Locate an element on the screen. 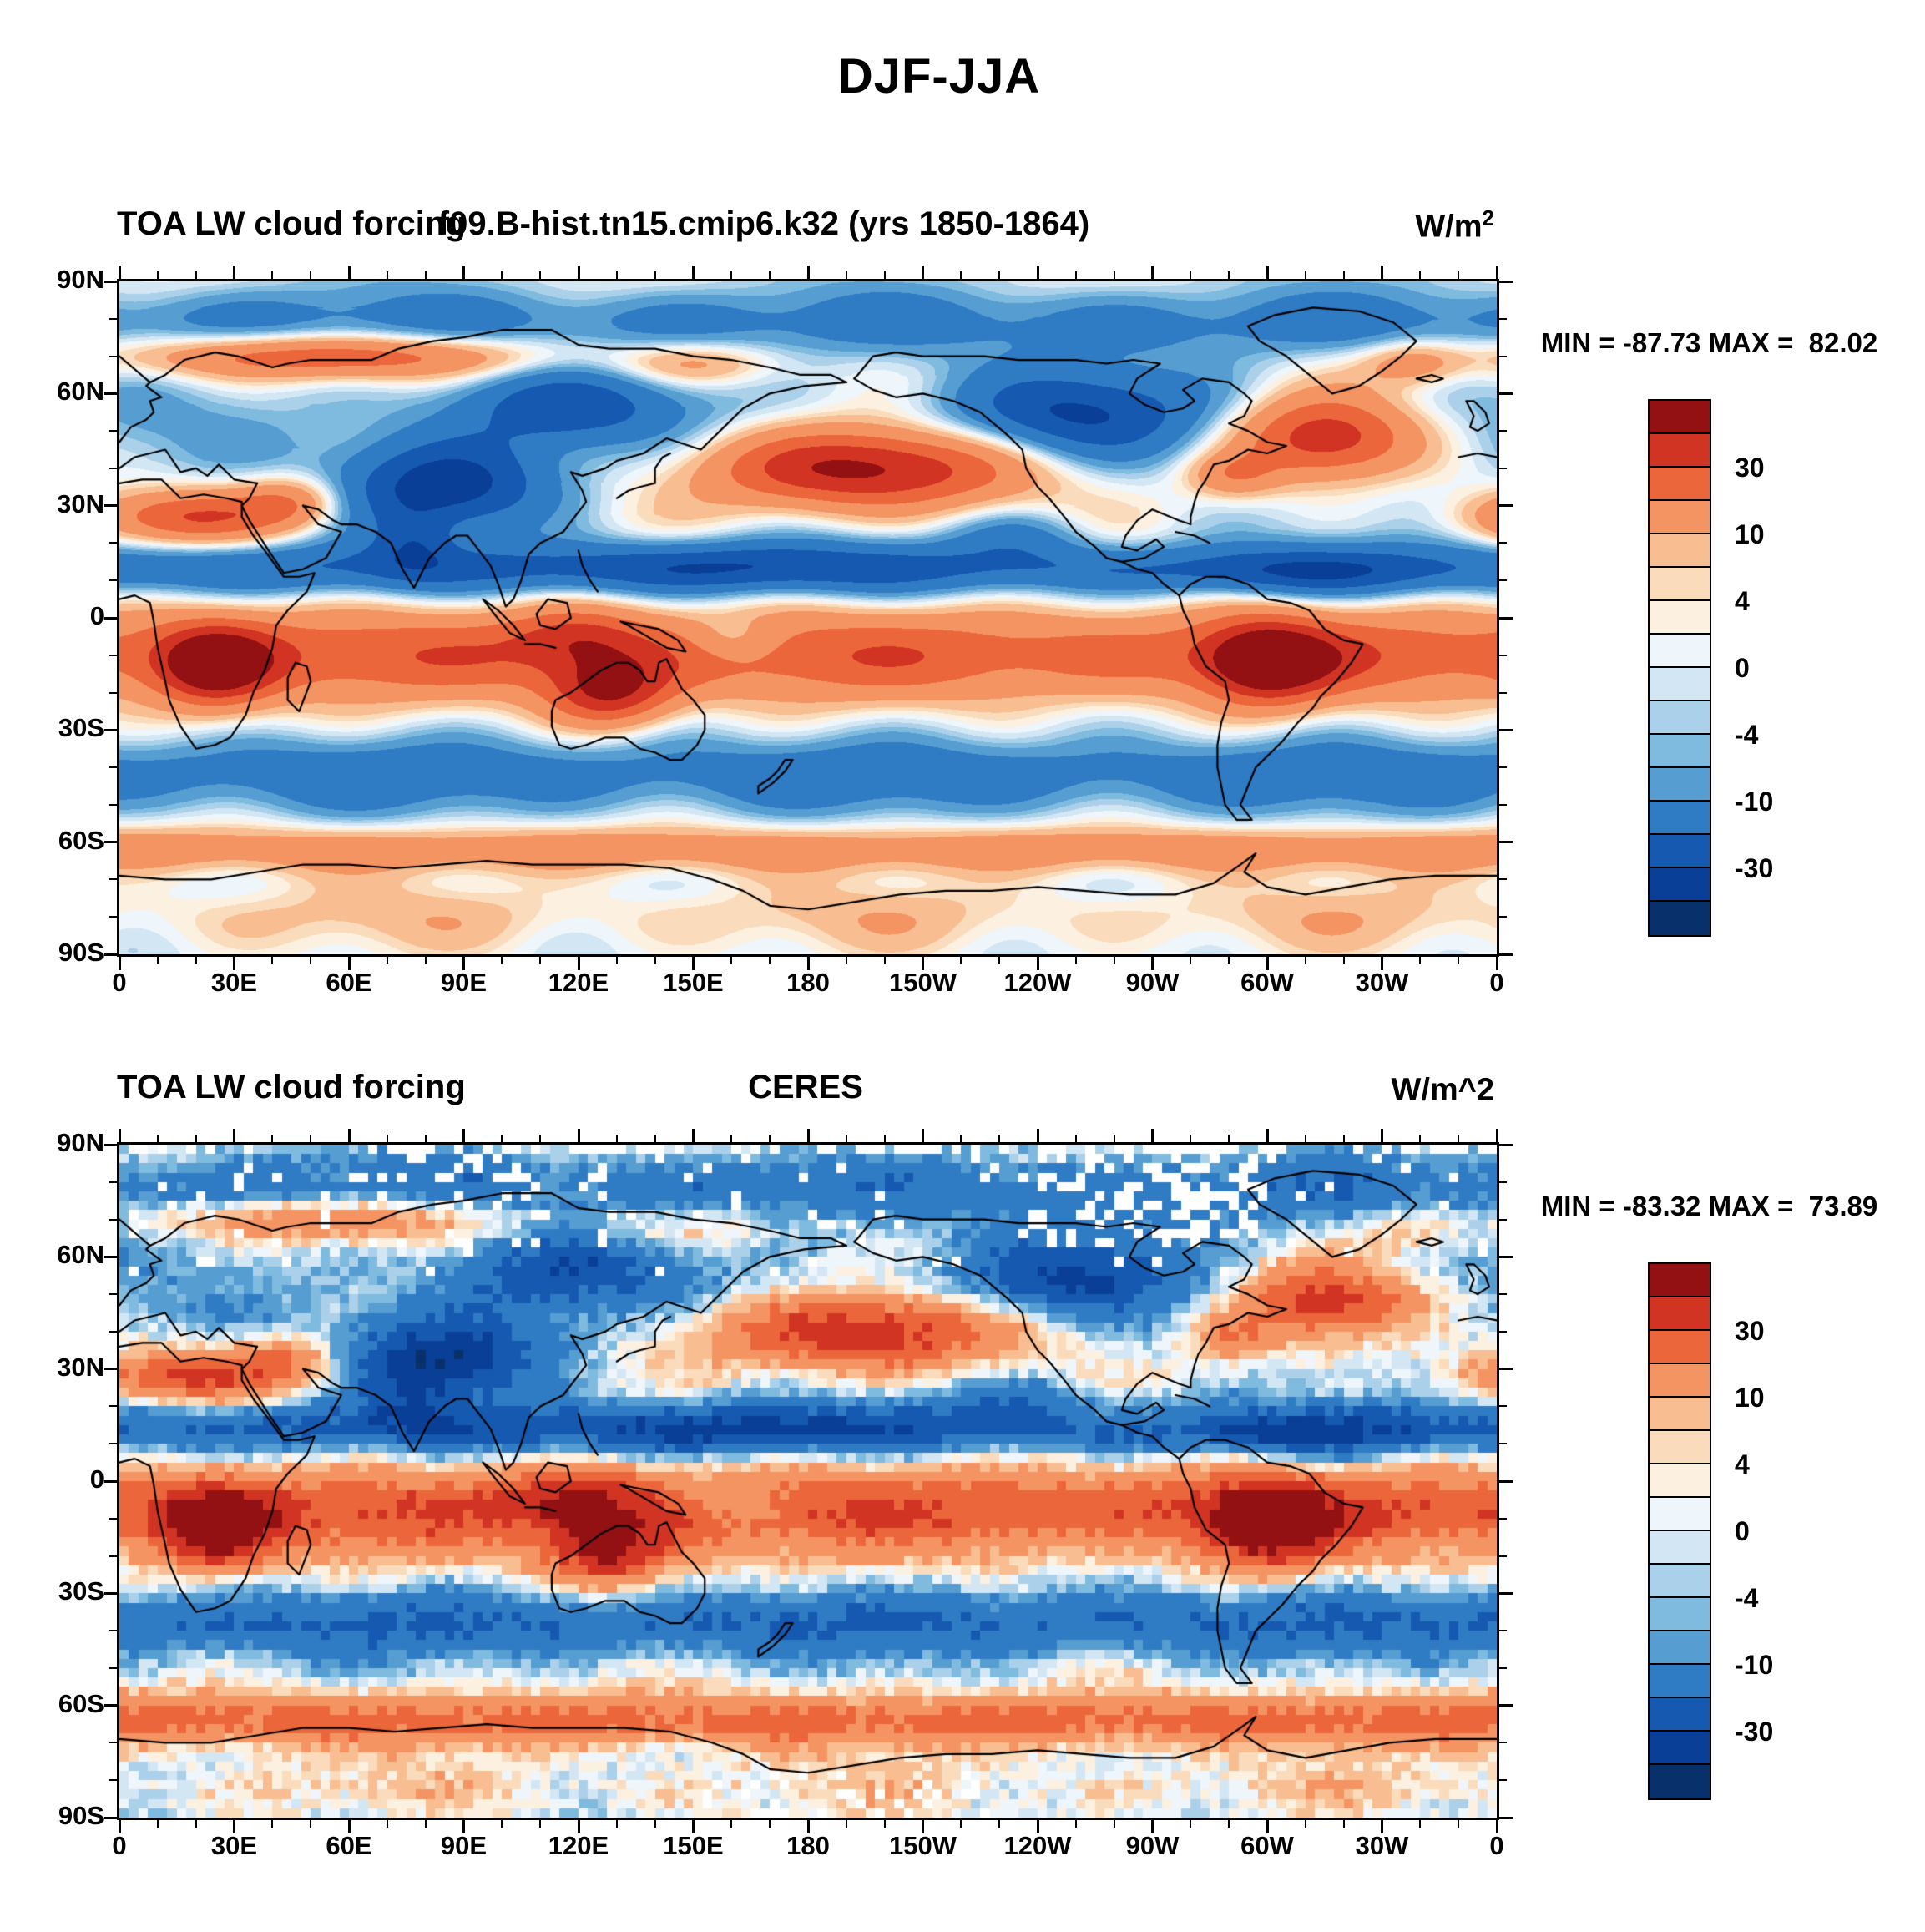 The height and width of the screenshot is (1932, 1925). x-axis-label: 30W is located at coordinates (1382, 982).